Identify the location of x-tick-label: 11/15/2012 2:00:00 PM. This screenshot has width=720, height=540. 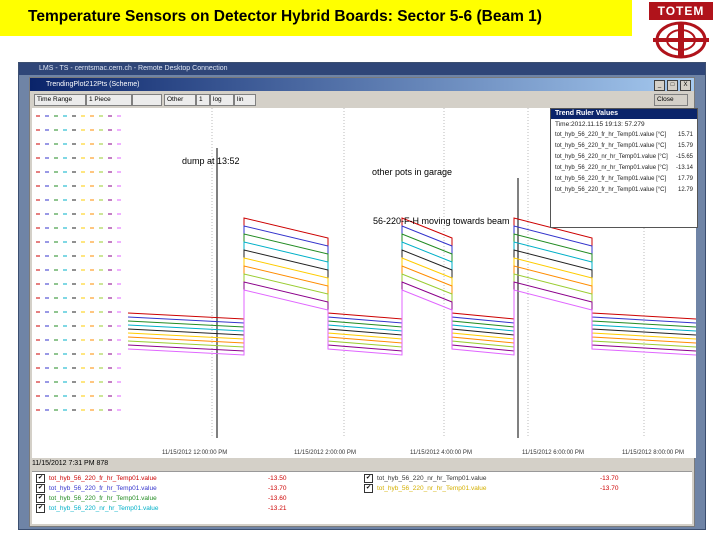
(325, 453).